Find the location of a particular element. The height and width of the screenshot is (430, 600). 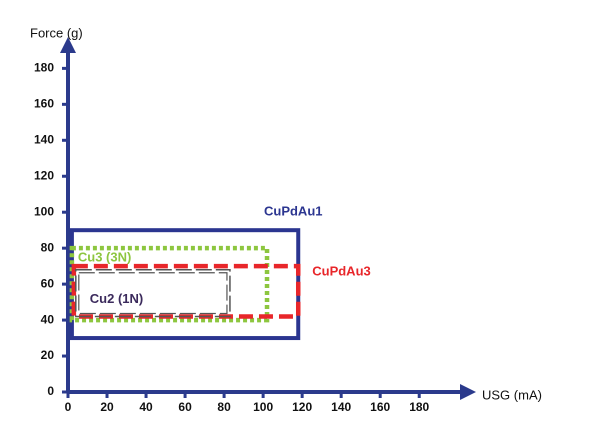

y-axis-arrow is located at coordinates (68, 45).